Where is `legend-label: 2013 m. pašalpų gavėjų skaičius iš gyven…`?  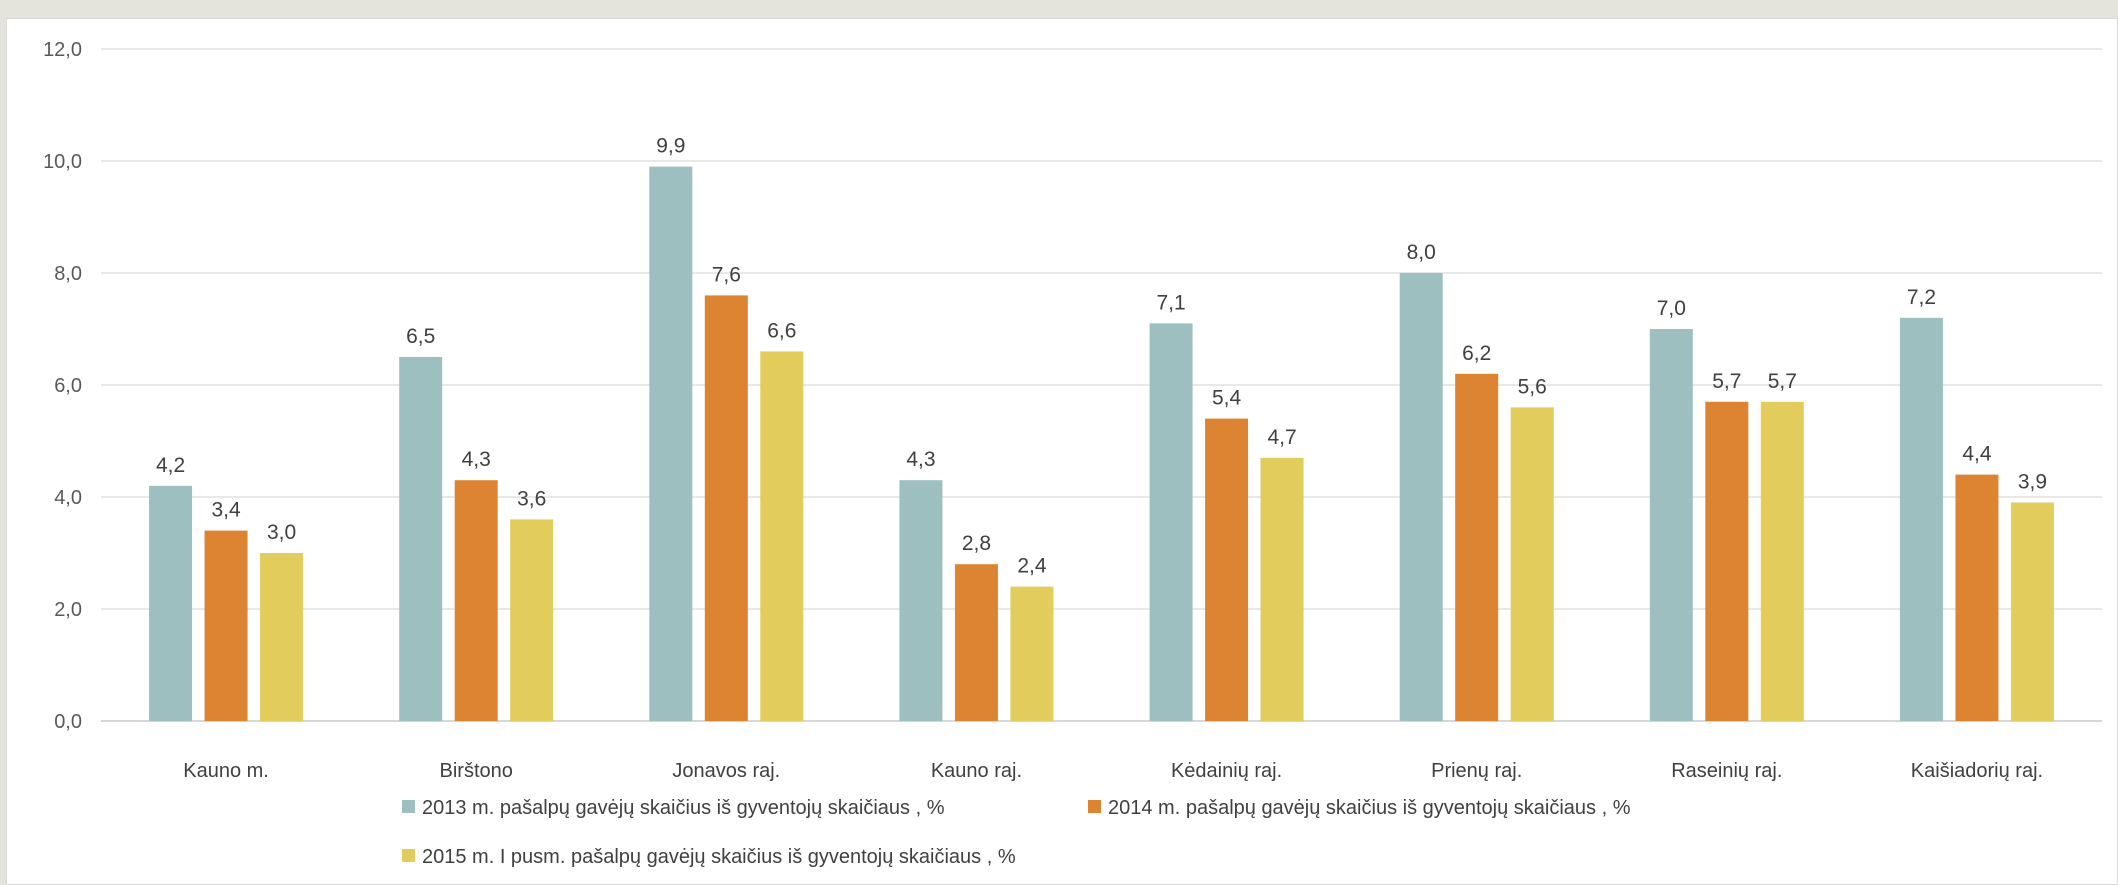 legend-label: 2013 m. pašalpų gavėjų skaičius iš gyven… is located at coordinates (683, 808).